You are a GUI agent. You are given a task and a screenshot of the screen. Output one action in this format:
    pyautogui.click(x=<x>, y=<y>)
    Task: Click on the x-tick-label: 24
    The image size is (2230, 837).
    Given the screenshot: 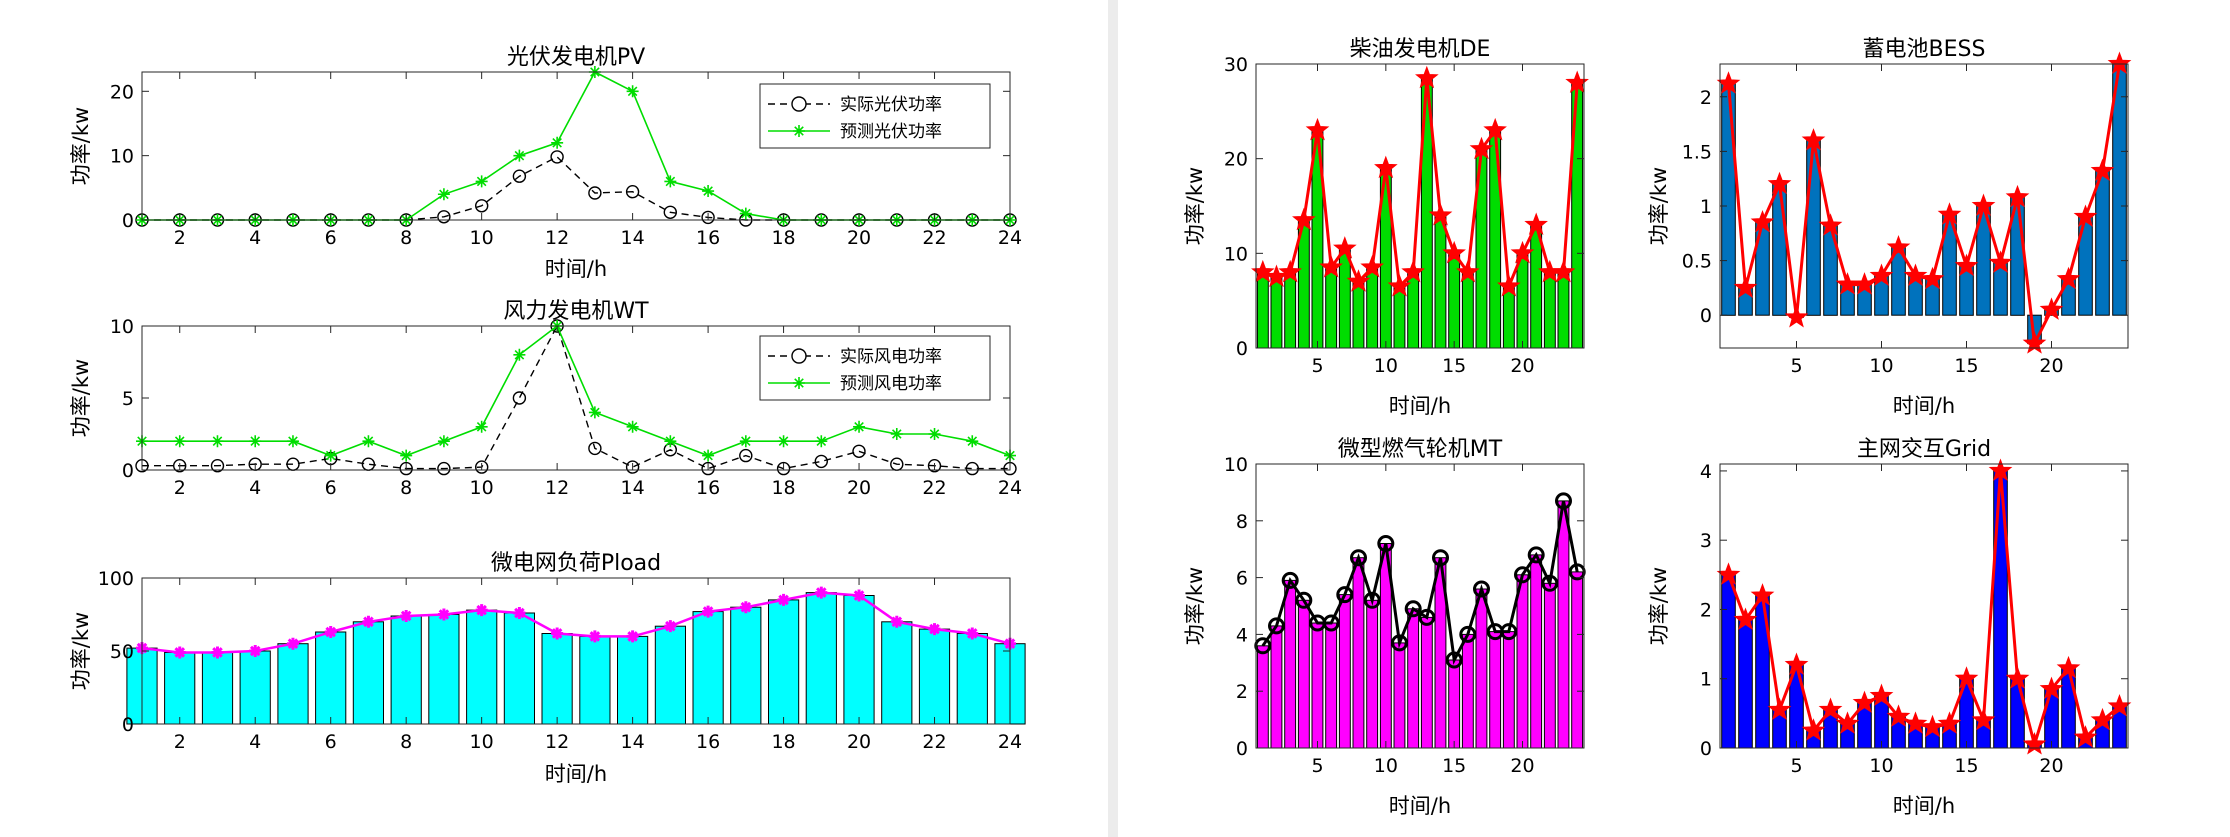 What is the action you would take?
    pyautogui.click(x=1010, y=488)
    